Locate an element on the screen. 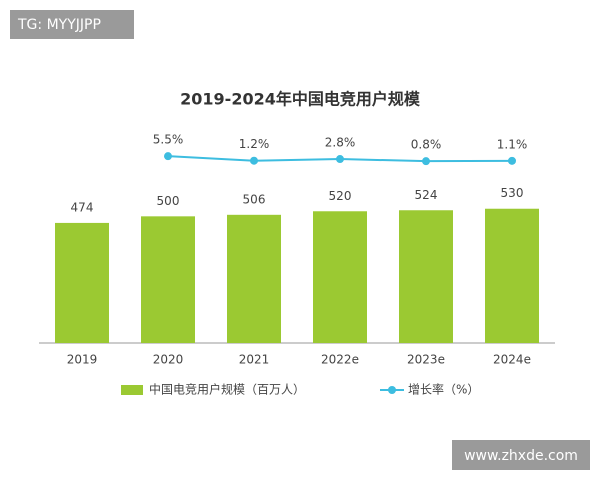 This screenshot has height=480, width=600. watermark: www.zhxde.com is located at coordinates (521, 456).